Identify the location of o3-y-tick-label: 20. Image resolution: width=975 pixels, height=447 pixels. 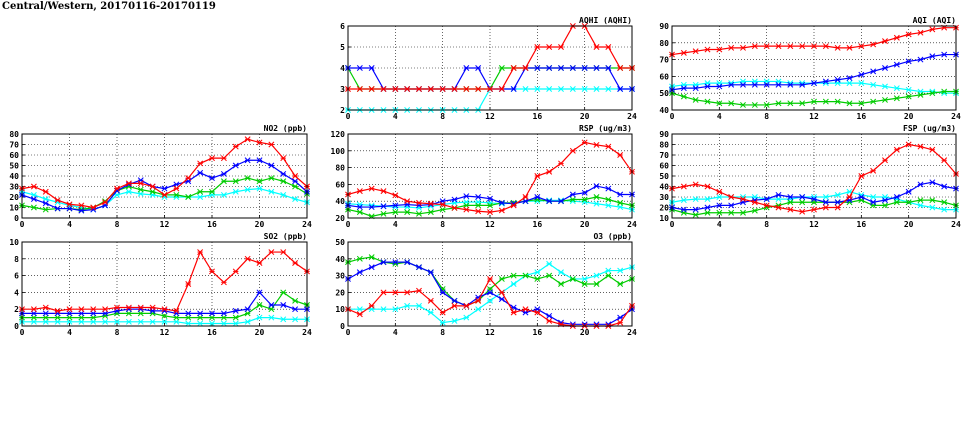
(340, 292).